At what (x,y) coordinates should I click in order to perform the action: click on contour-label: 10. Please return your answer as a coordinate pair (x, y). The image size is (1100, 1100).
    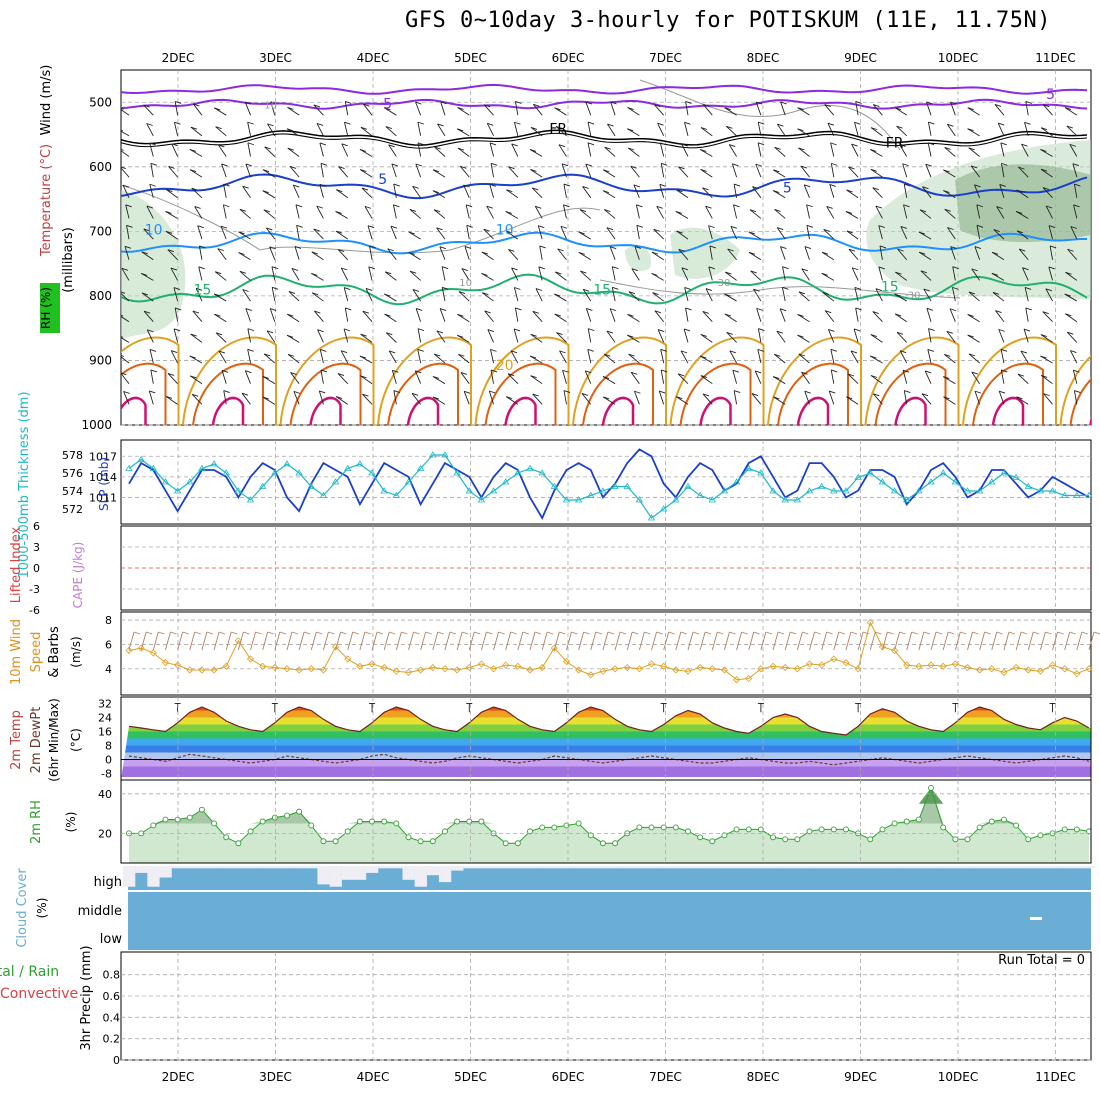
    Looking at the image, I should click on (505, 231).